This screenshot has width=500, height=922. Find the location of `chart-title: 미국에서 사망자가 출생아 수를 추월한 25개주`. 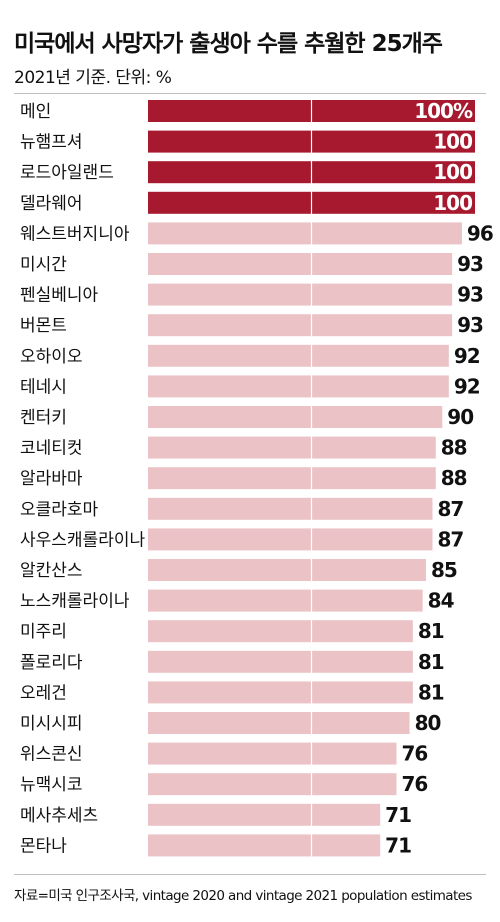

chart-title: 미국에서 사망자가 출생아 수를 추월한 25개주 is located at coordinates (228, 44).